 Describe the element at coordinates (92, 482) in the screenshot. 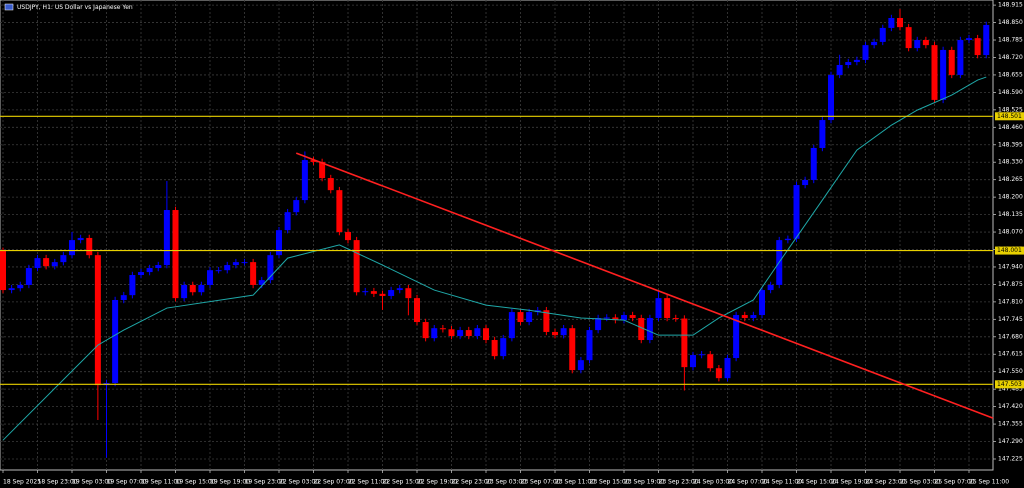

I see `x-tick-label: 19 Sep 03:00` at that location.